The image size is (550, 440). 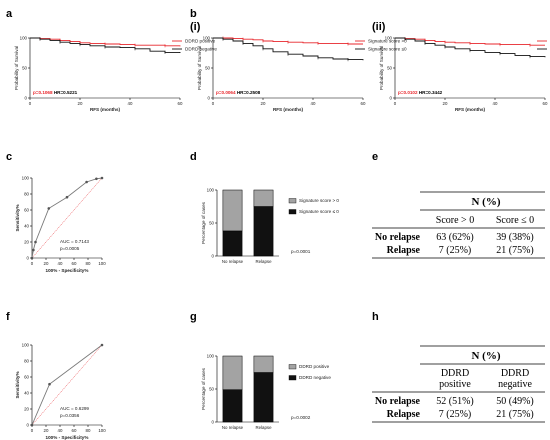 I want to click on table-column-h-0-1: positive, so click(x=455, y=384).